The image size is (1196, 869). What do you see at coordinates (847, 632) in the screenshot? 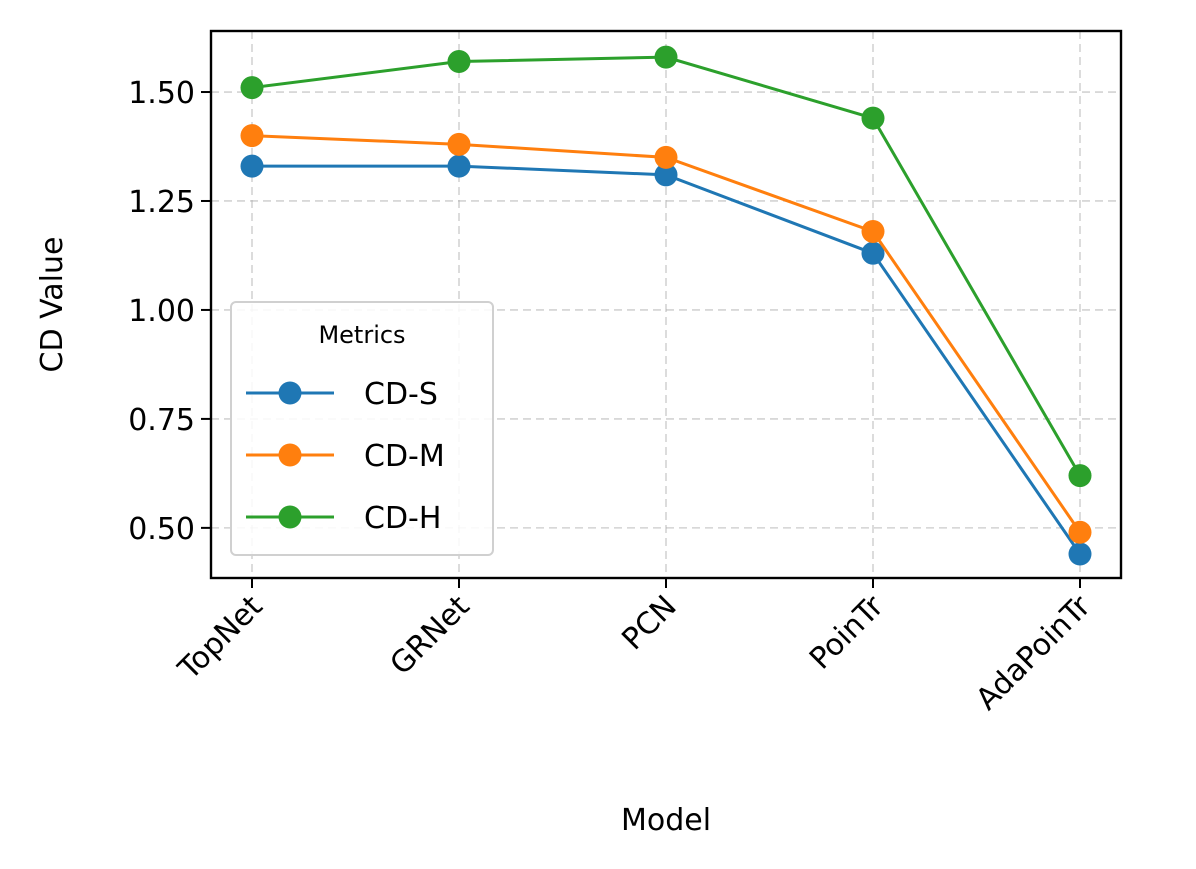
I see `x-tick-label: PoinTr` at bounding box center [847, 632].